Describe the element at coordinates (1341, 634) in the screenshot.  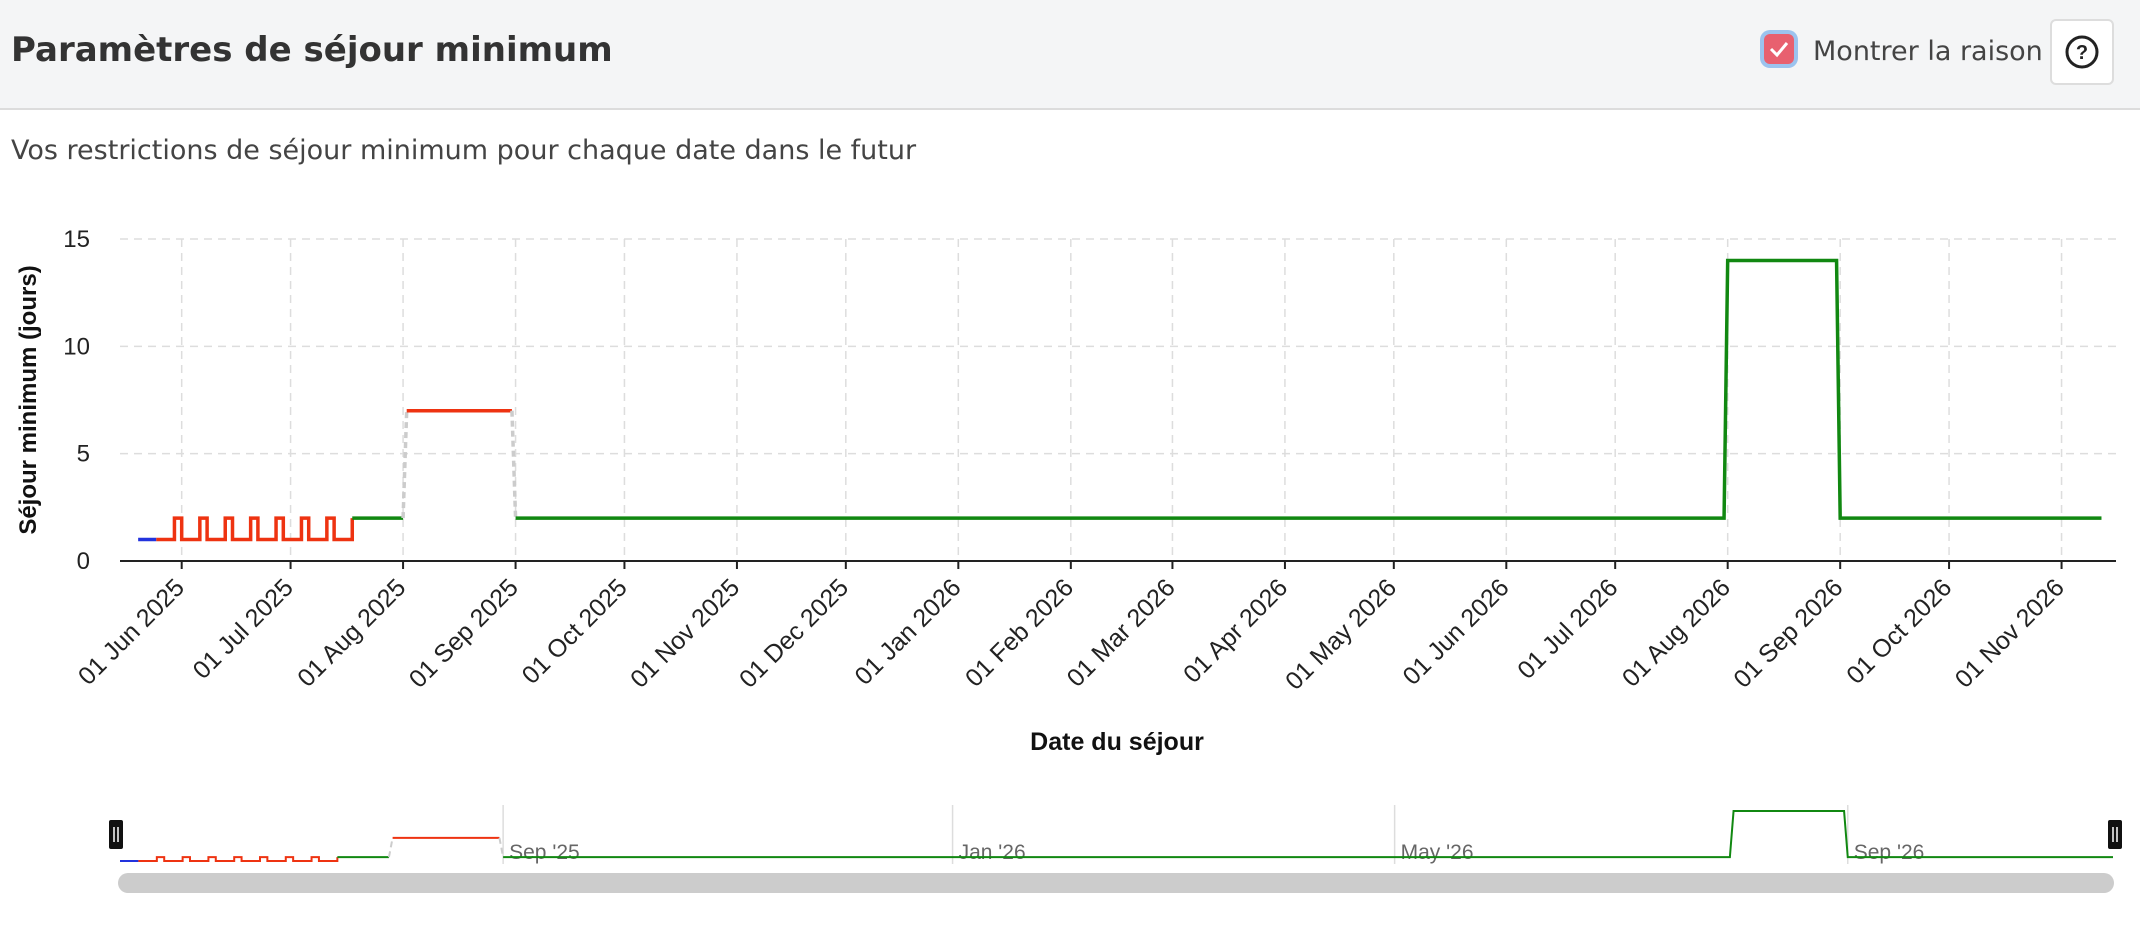
I see `x-tick-label: 01 May 2026` at that location.